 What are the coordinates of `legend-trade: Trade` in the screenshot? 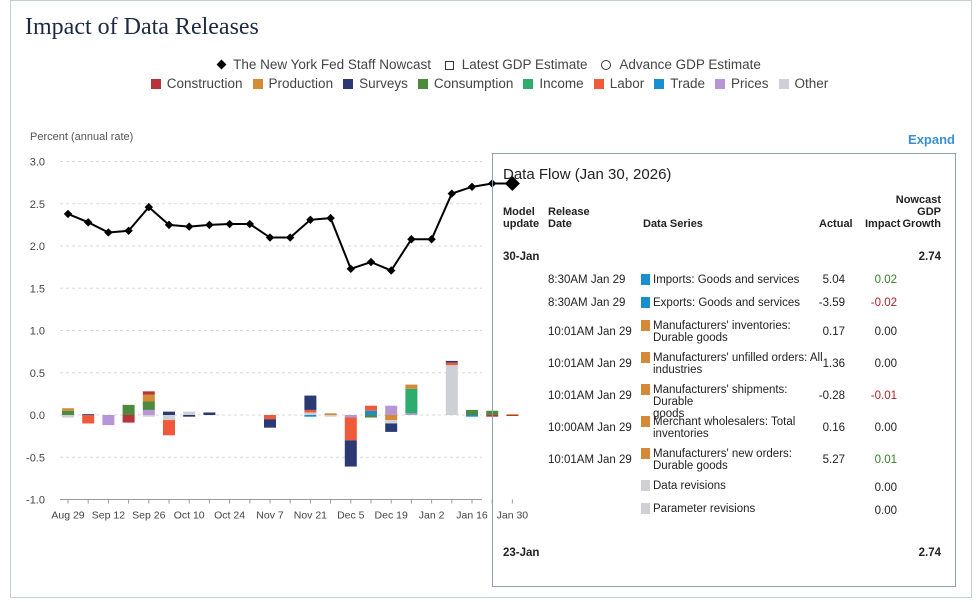 It's located at (679, 83).